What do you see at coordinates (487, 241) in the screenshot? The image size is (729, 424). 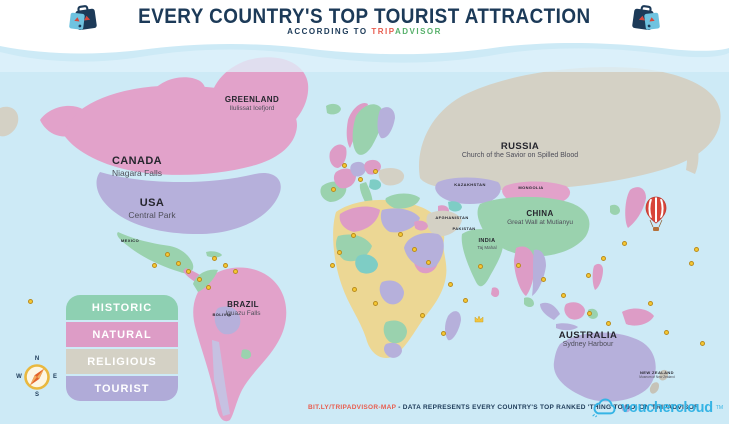 I see `country-name: INDIA` at bounding box center [487, 241].